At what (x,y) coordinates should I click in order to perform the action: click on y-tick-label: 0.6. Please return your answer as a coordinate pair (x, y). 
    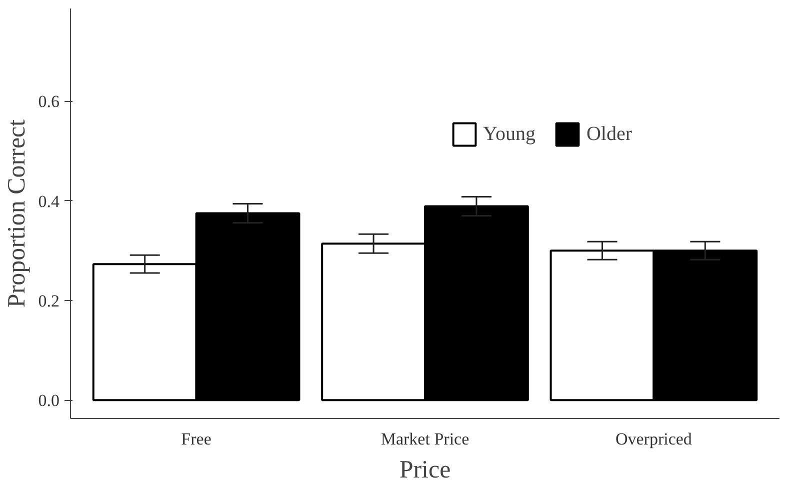
    Looking at the image, I should click on (49, 102).